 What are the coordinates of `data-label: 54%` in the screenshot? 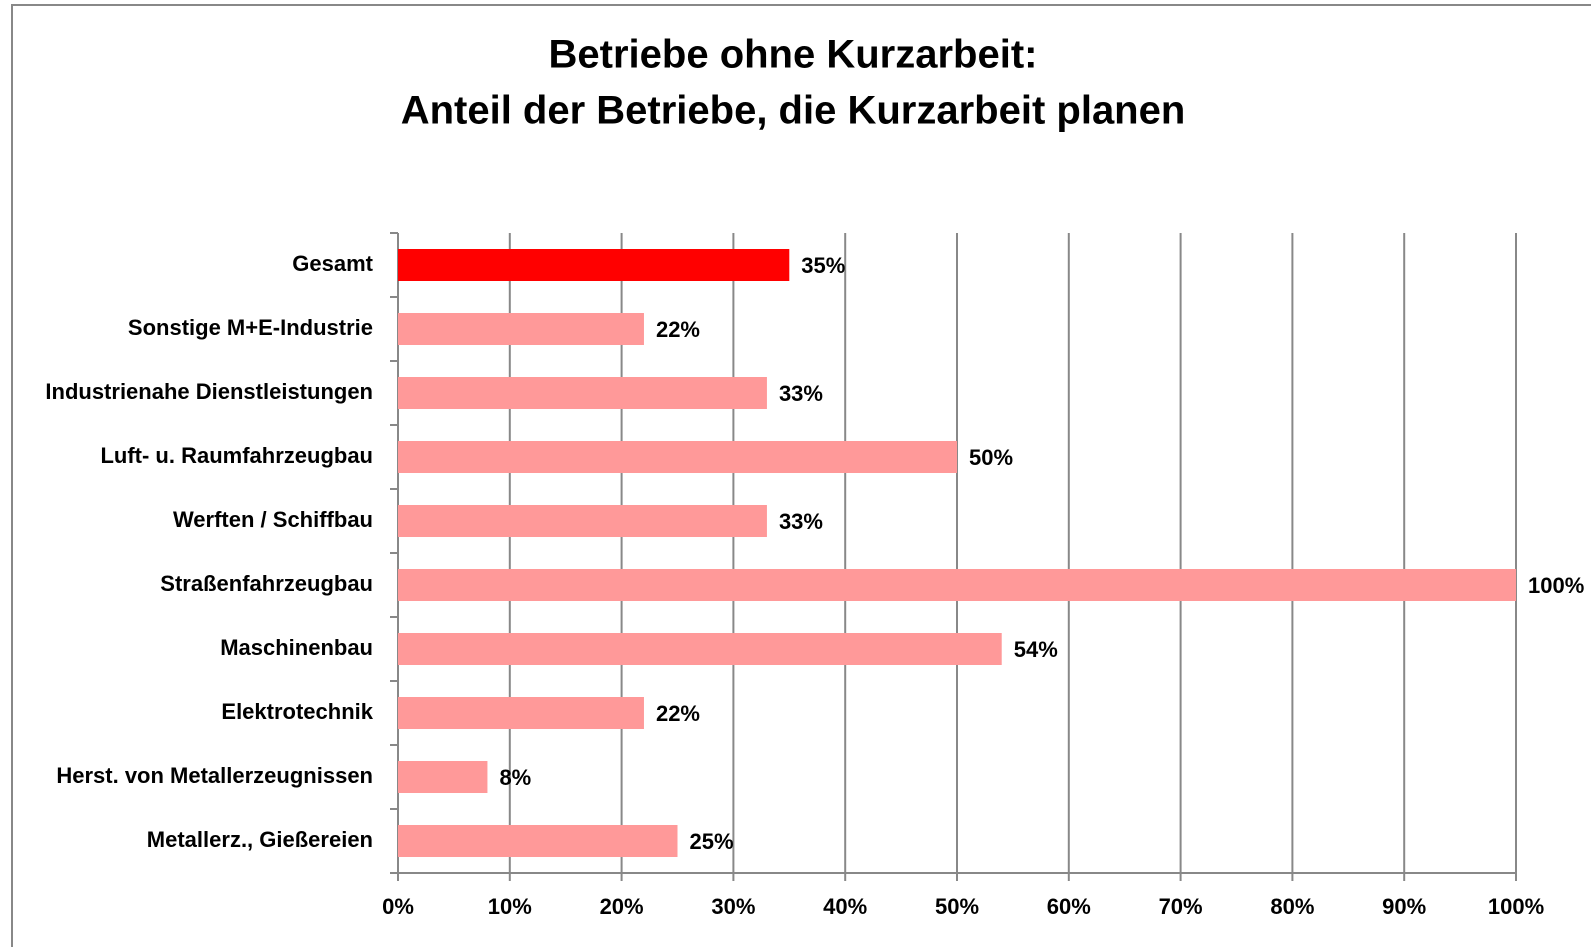 It's located at (1036, 649).